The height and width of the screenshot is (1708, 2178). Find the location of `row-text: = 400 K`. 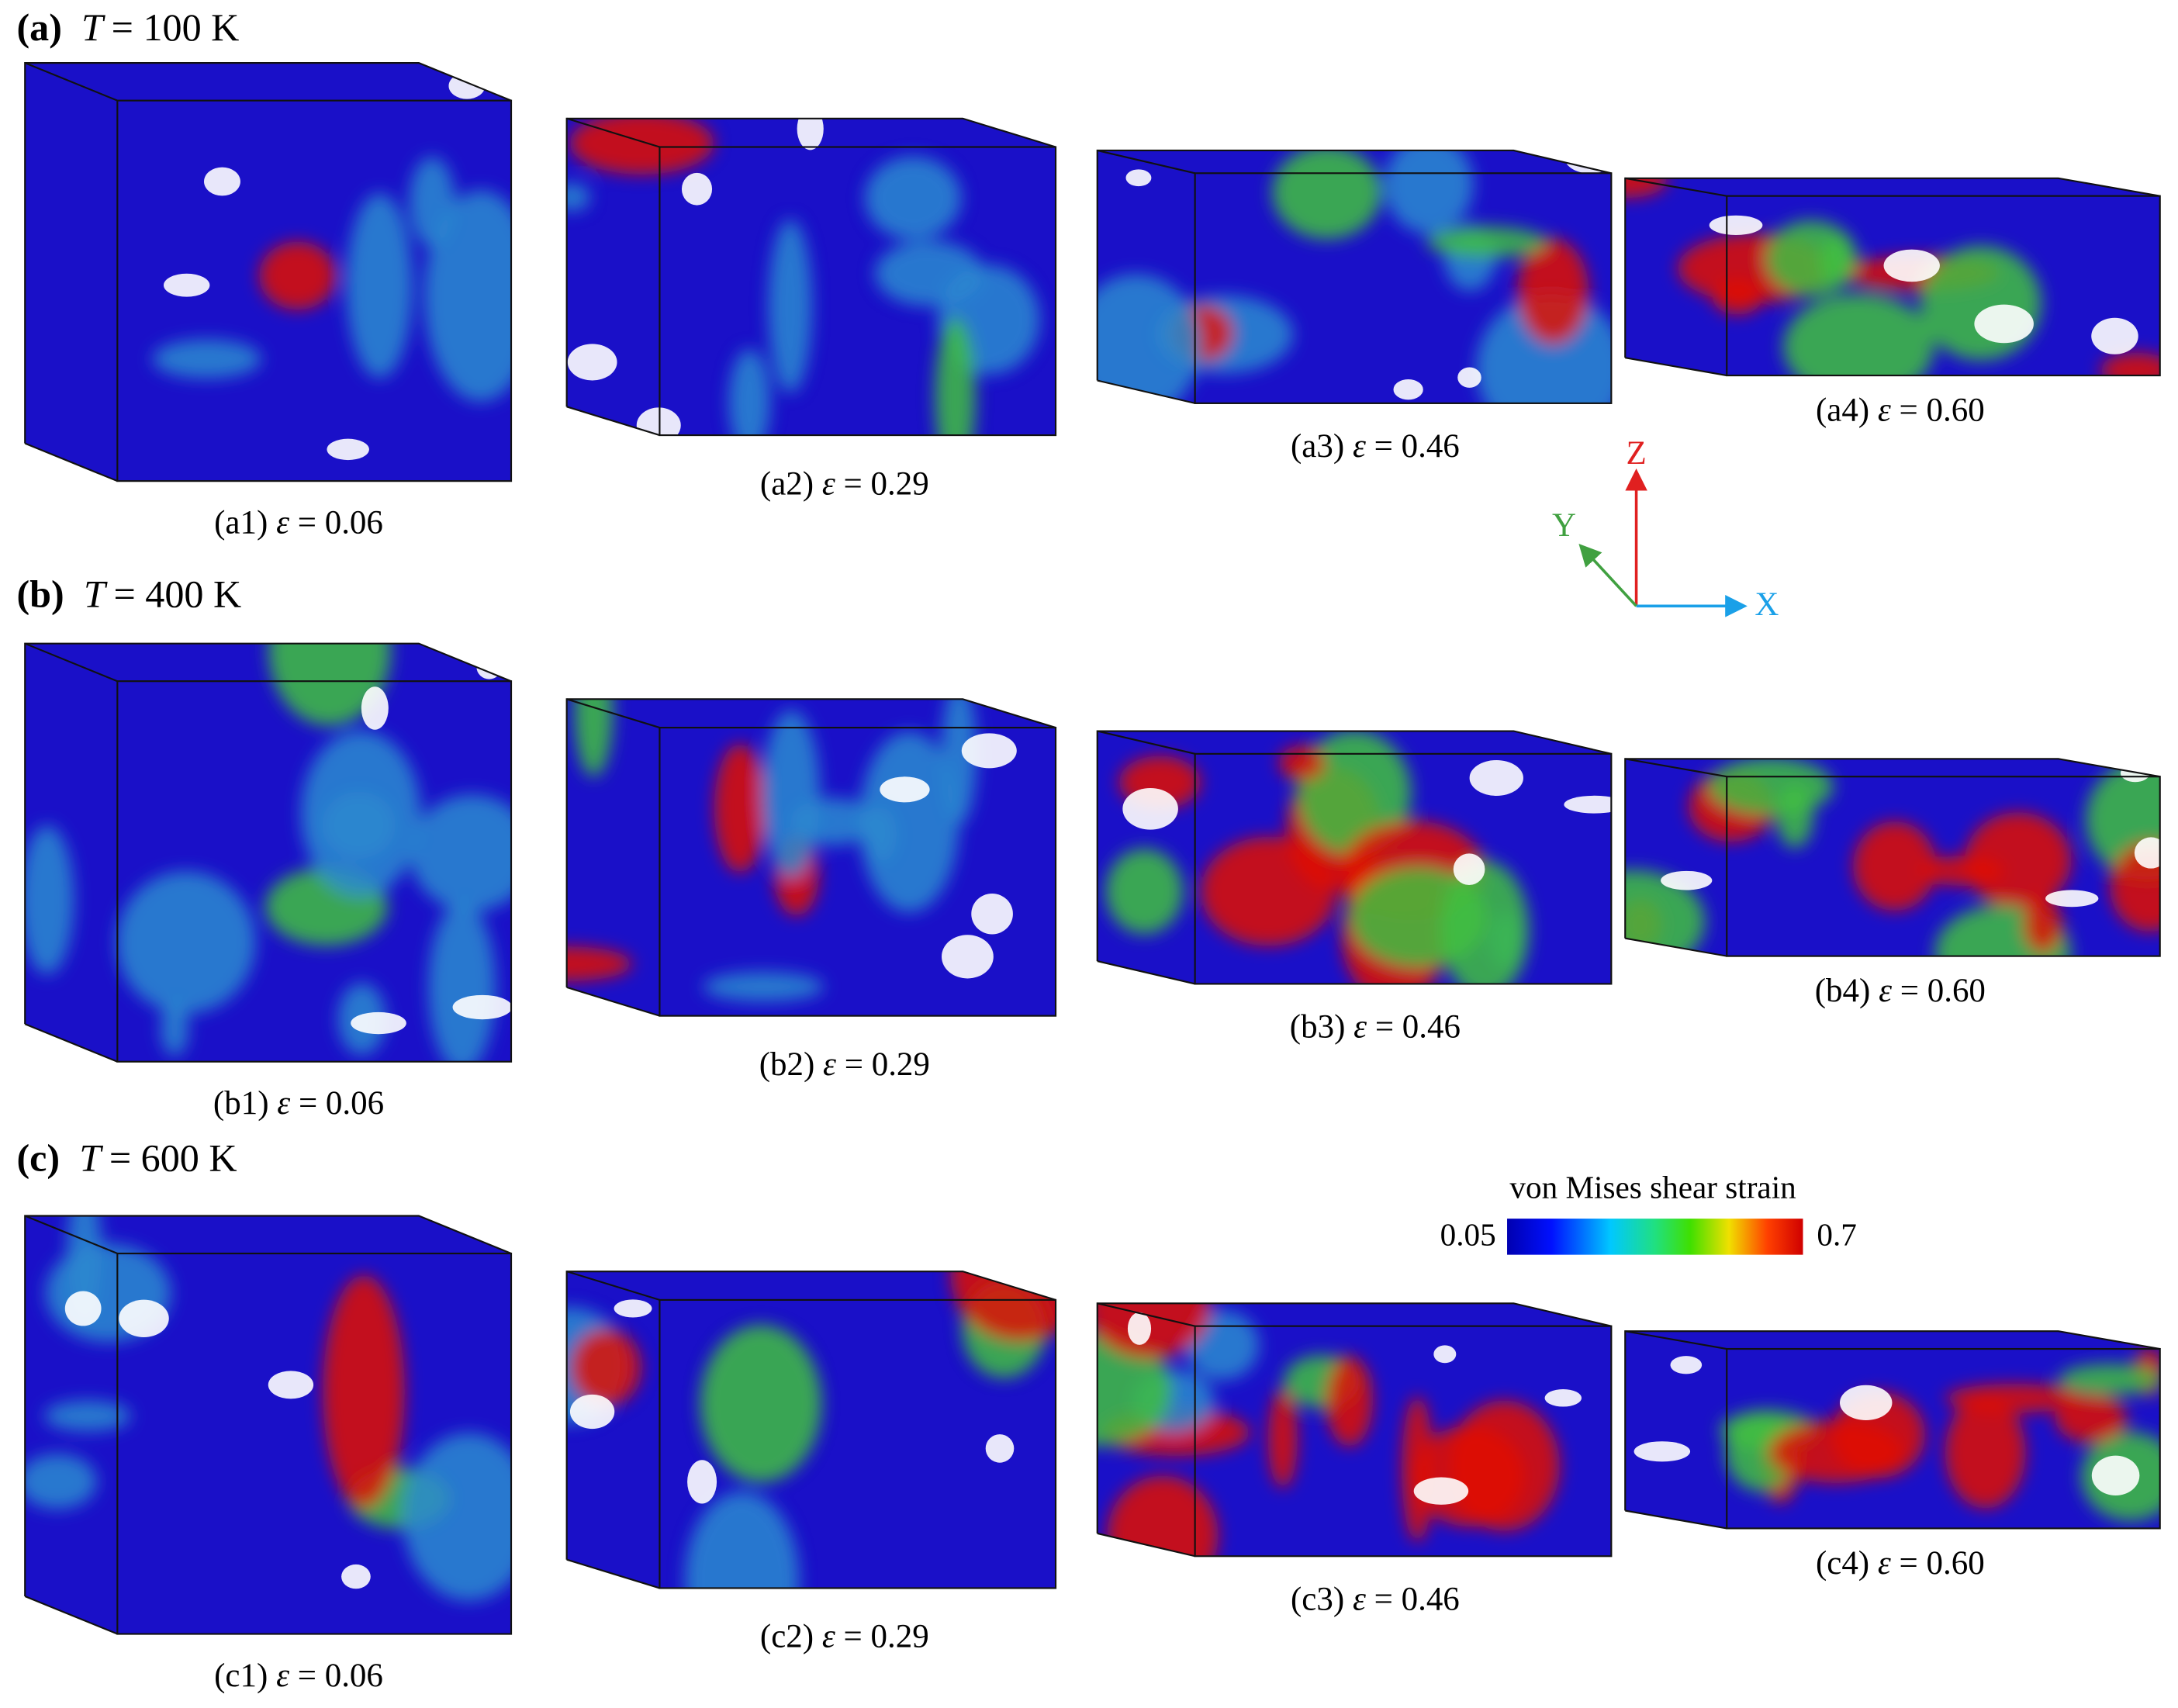

row-text: = 400 K is located at coordinates (177, 593).